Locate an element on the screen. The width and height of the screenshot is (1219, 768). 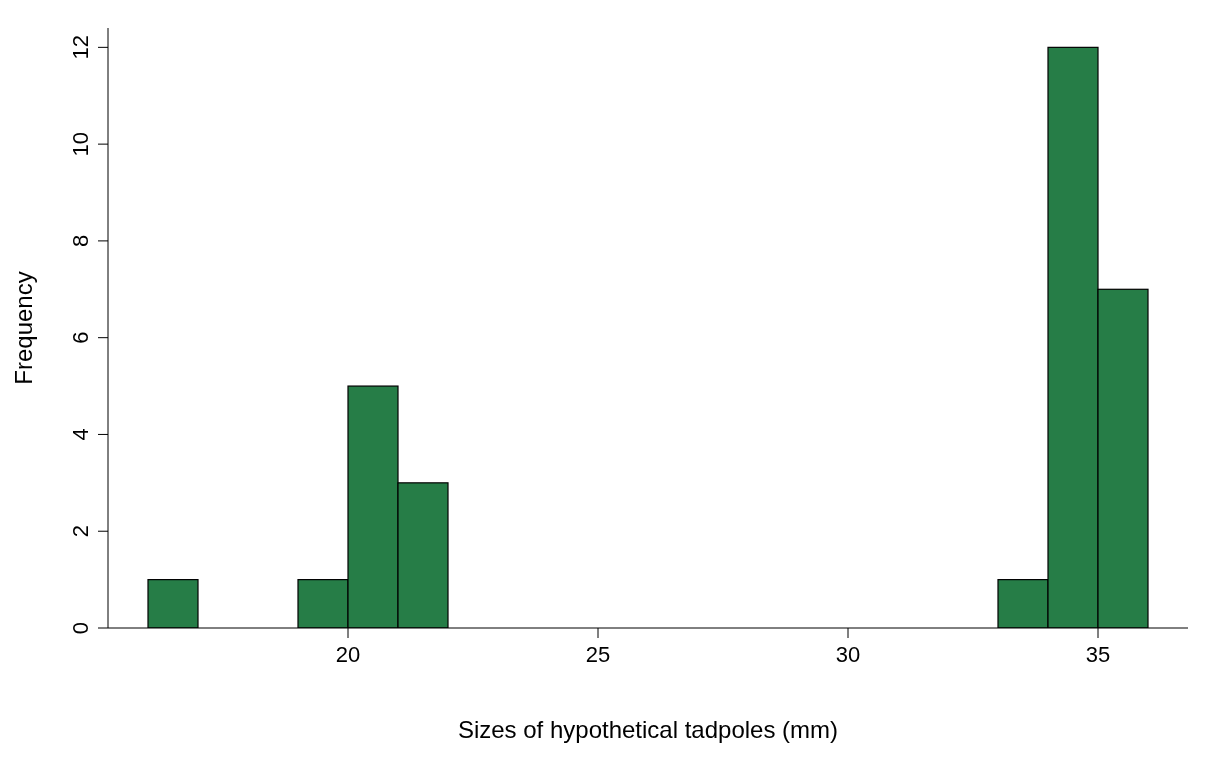
y-tick-label: 10 is located at coordinates (80, 144).